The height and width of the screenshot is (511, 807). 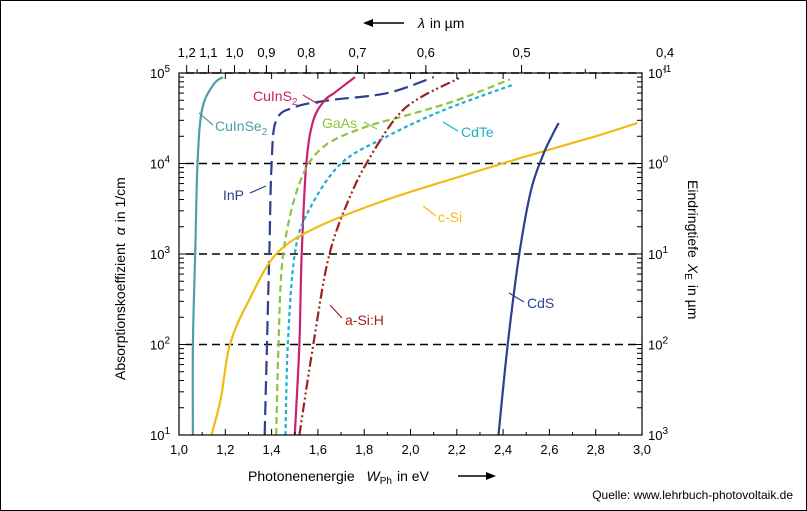 I want to click on x-axis-title: Photonenenergie WPh in eV, so click(x=339, y=477).